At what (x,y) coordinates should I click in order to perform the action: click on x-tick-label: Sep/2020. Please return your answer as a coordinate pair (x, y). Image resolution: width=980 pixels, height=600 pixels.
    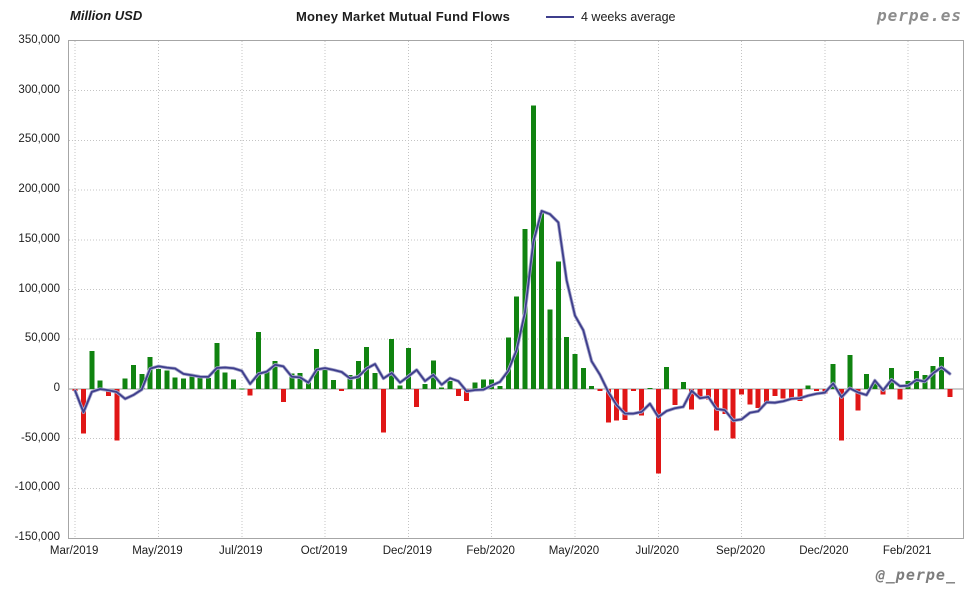
    Looking at the image, I should click on (740, 551).